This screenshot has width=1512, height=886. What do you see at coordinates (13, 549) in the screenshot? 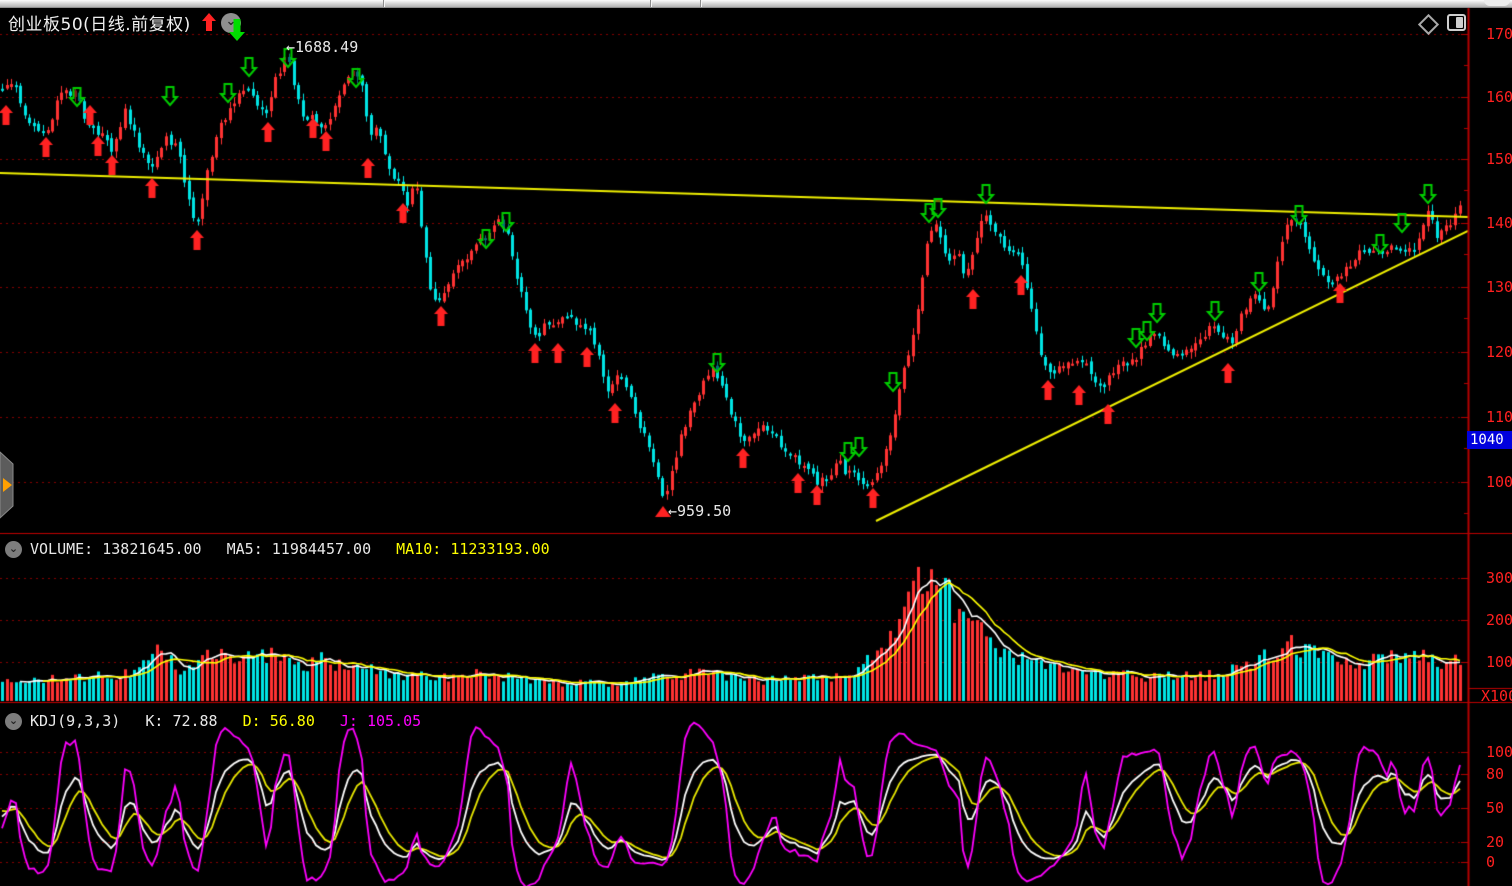
I see `collapse-volume-pane-button: ⌄` at bounding box center [13, 549].